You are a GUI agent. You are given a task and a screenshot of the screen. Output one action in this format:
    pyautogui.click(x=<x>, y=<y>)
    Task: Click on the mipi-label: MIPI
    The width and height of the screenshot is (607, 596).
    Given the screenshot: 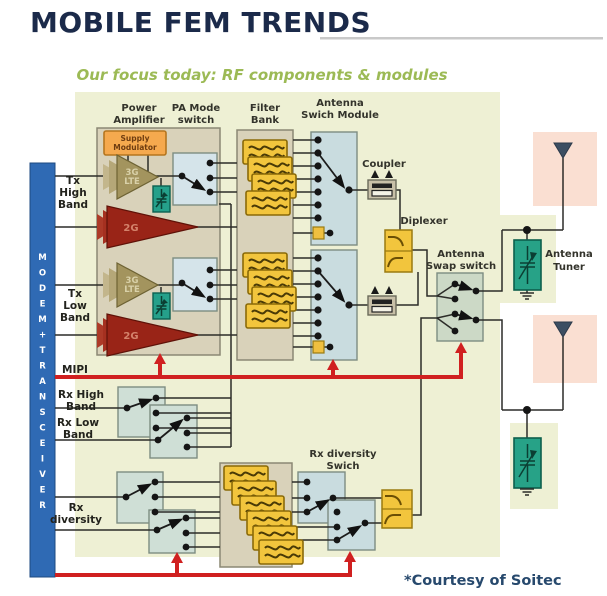 What is the action you would take?
    pyautogui.click(x=75, y=370)
    